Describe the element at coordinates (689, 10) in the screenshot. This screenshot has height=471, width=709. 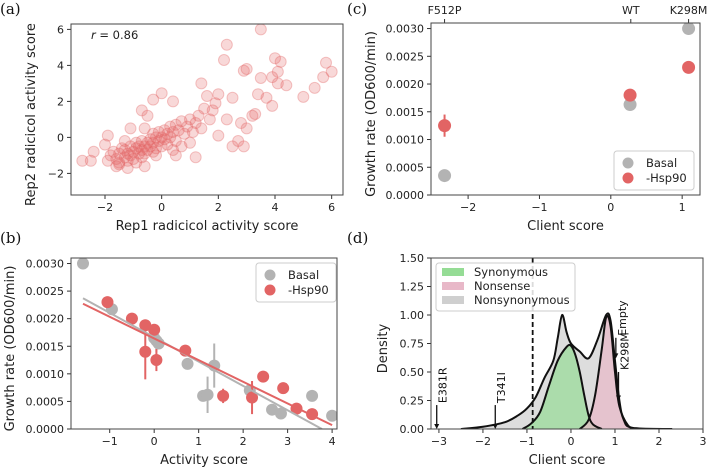
I see `top-tick-label: K298M` at that location.